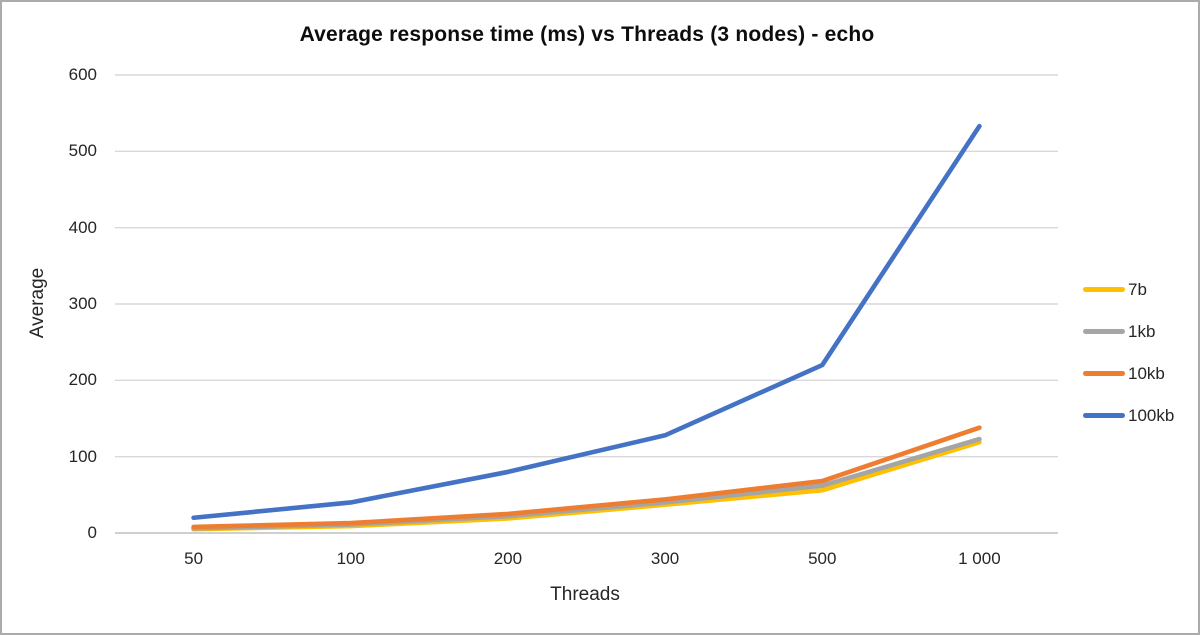 The width and height of the screenshot is (1200, 635). Describe the element at coordinates (92, 532) in the screenshot. I see `y-tick-label: 0` at that location.